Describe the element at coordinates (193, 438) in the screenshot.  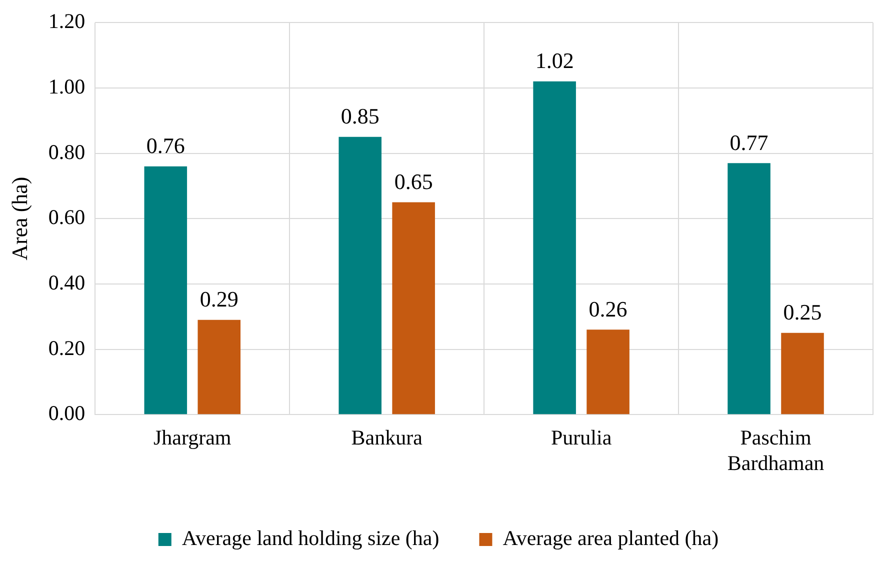
I see `x-tick-label: Jhargram` at that location.